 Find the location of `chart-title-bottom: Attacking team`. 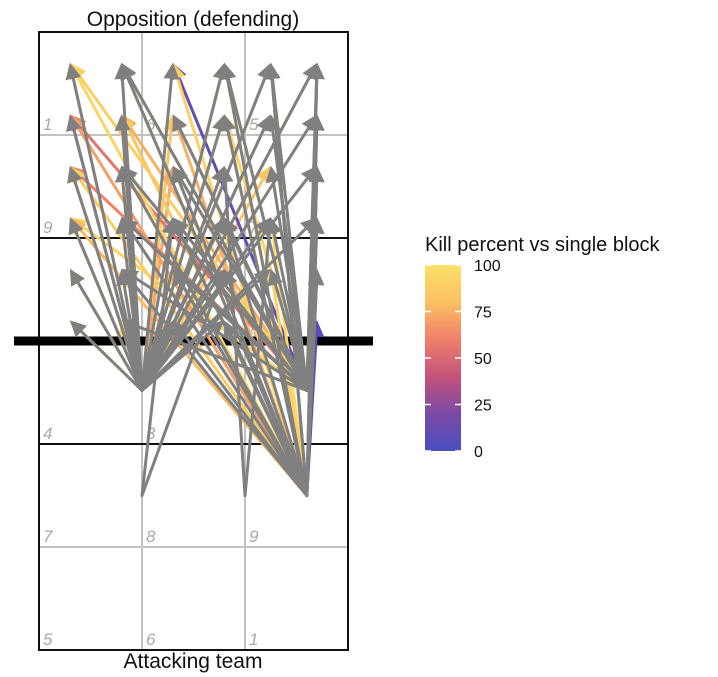

chart-title-bottom: Attacking team is located at coordinates (193, 661).